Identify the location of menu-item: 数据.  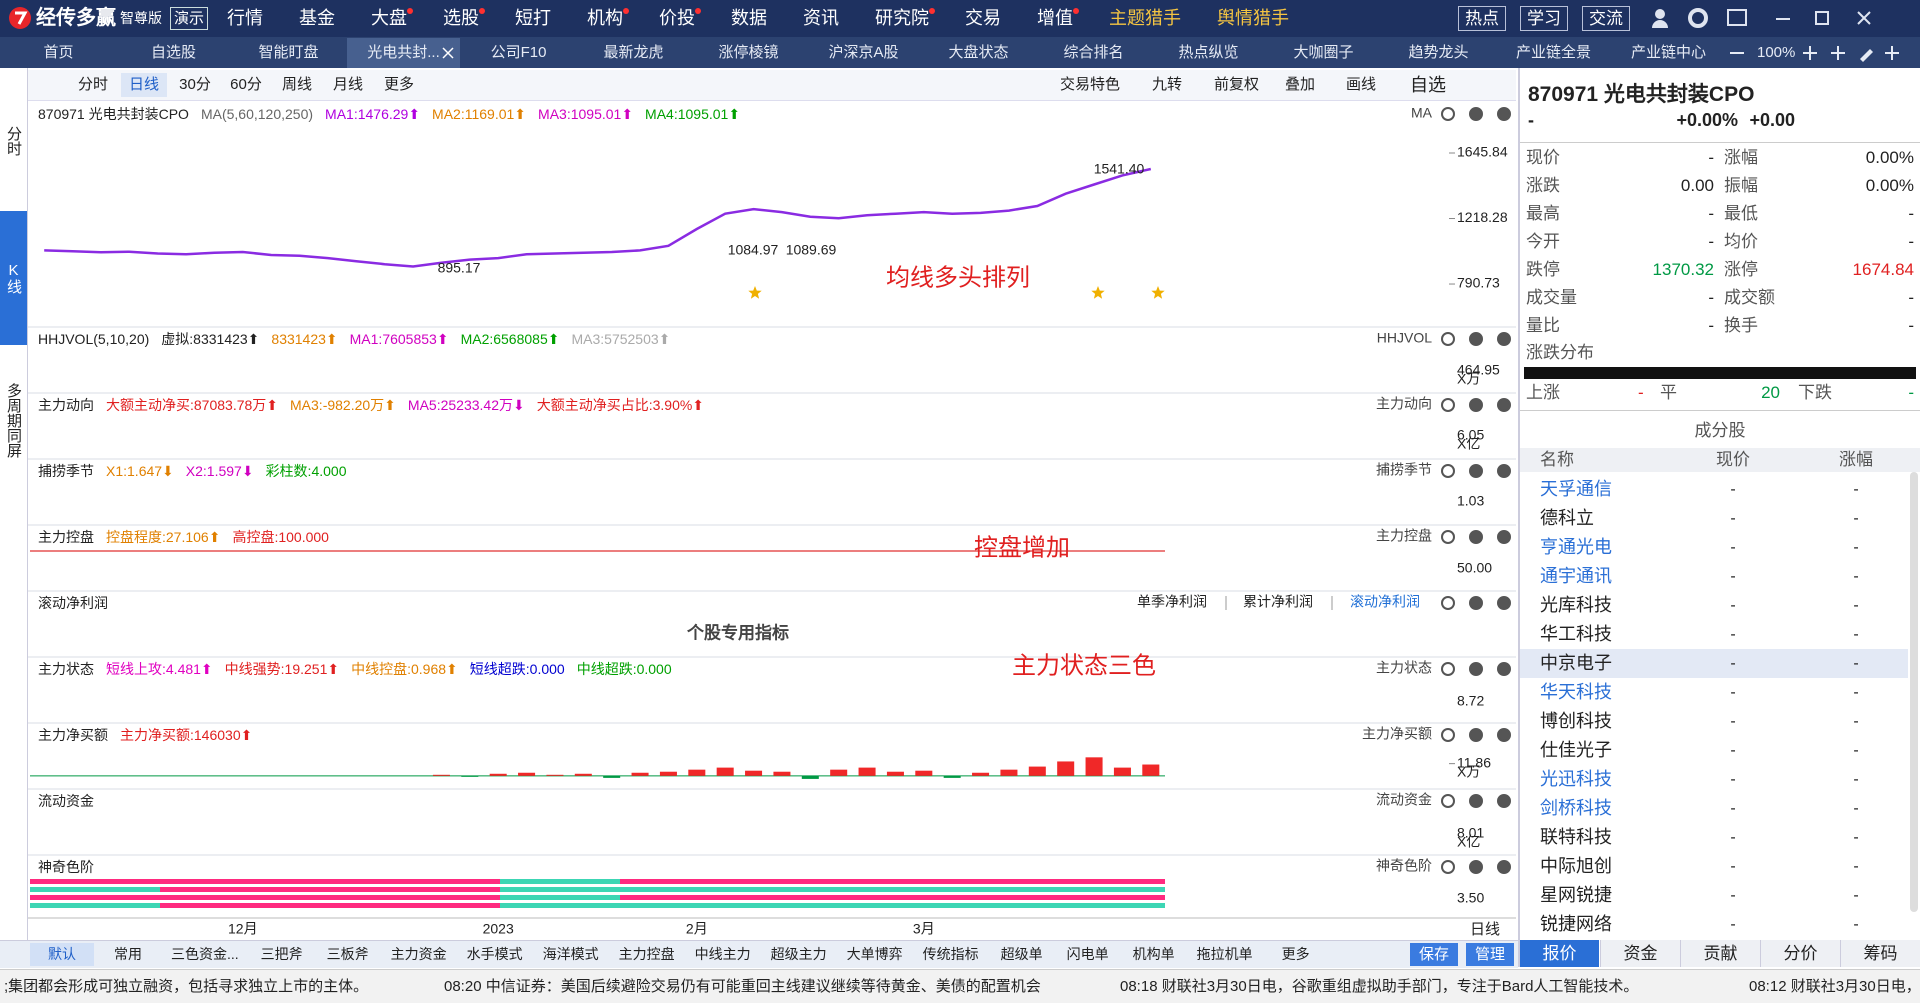
(749, 18).